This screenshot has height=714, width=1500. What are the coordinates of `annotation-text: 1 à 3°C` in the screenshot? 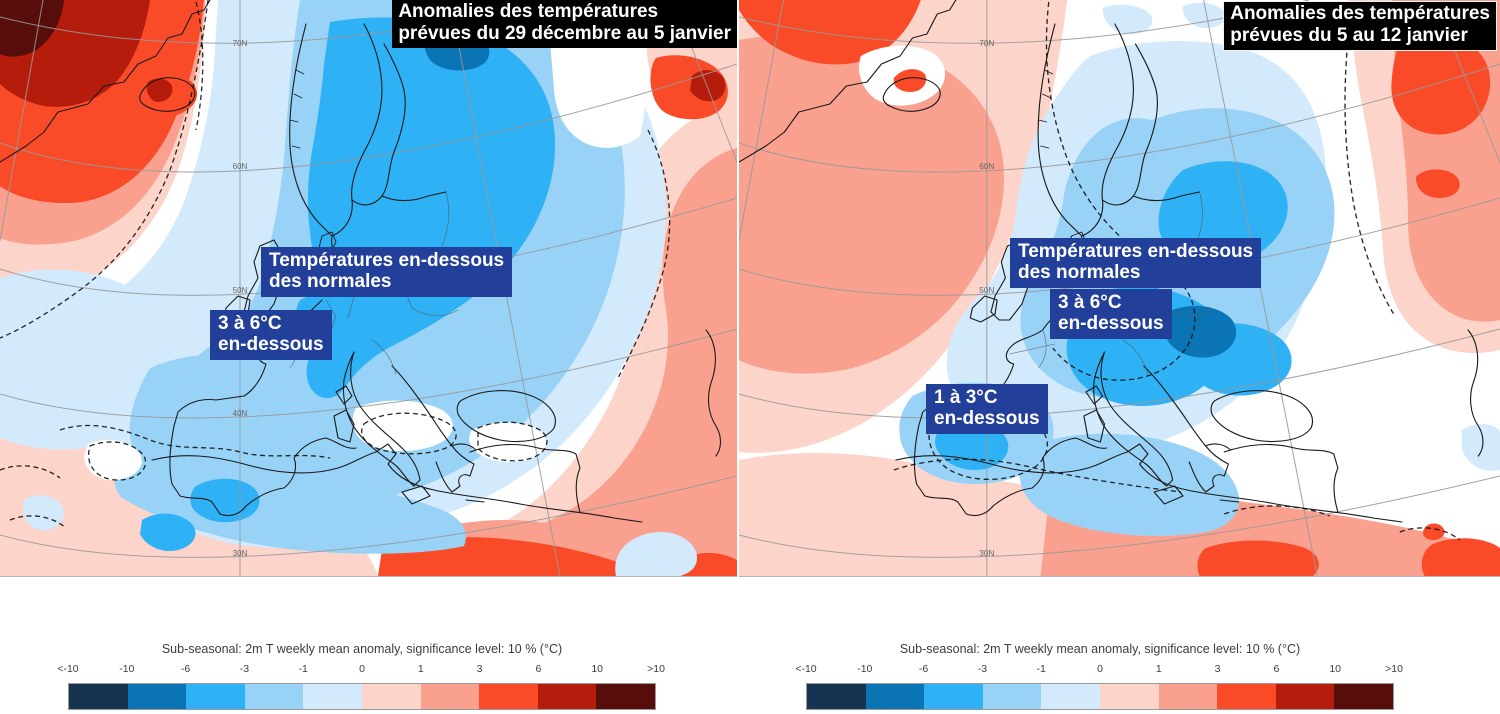 It's located at (966, 397).